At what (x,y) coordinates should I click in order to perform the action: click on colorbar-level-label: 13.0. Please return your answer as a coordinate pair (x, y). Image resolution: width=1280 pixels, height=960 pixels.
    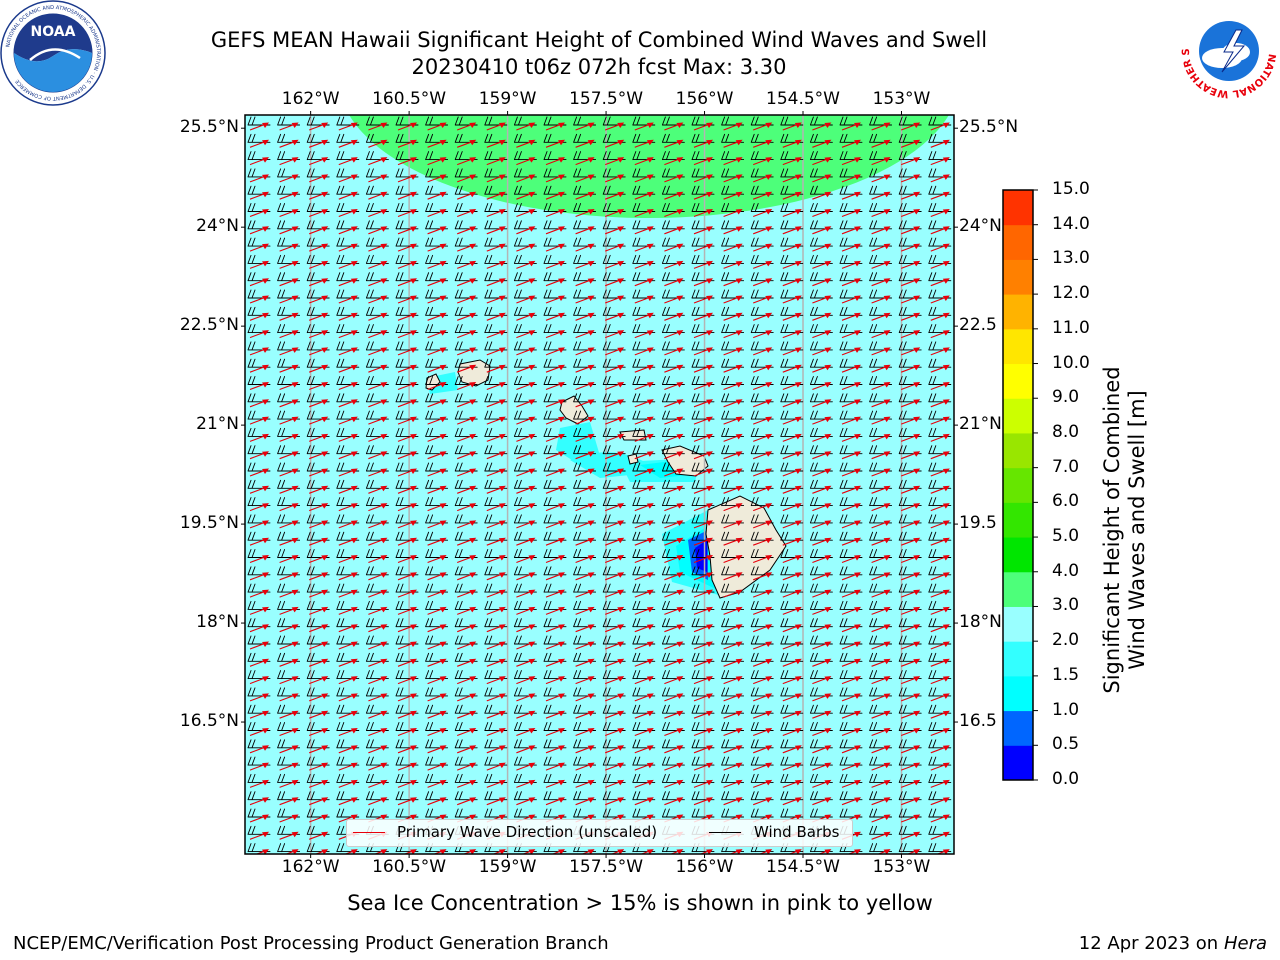
    Looking at the image, I should click on (1071, 258).